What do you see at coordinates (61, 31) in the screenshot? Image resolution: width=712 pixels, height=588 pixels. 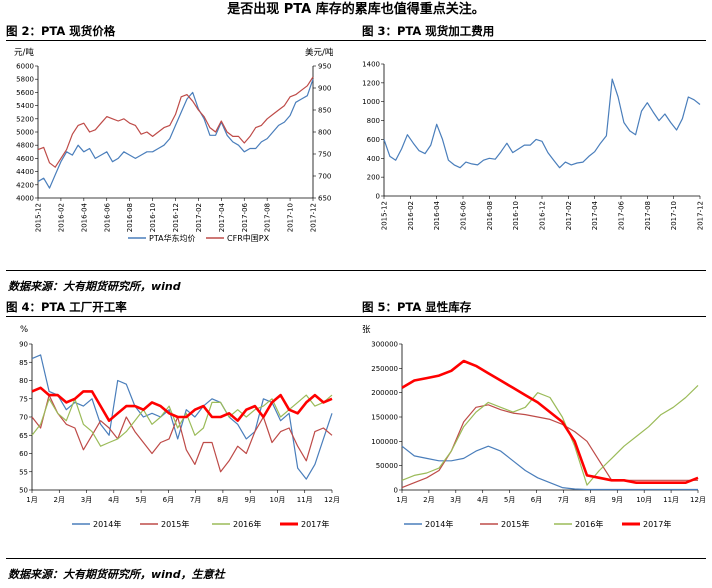 I see `fig2-title: 图 2：PTA 现货价格` at bounding box center [61, 31].